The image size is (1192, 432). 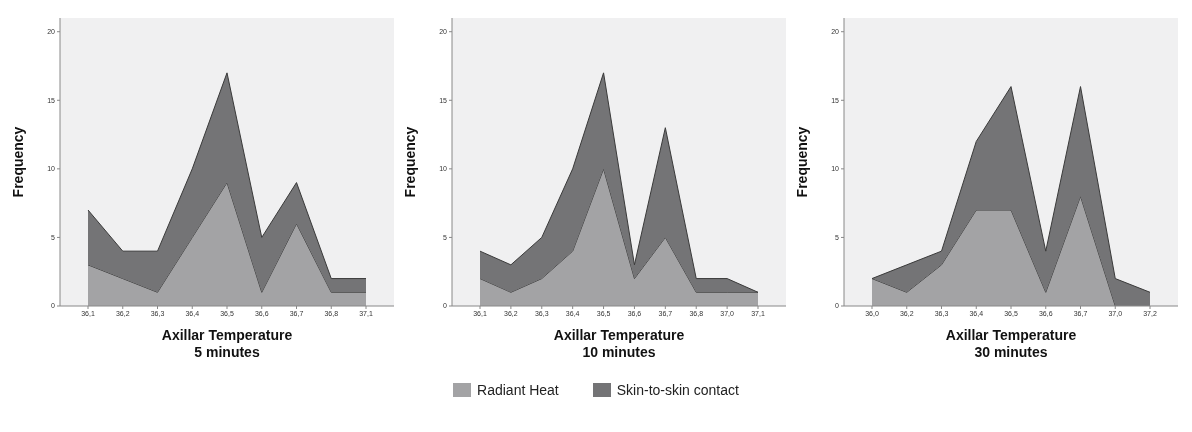 What do you see at coordinates (518, 390) in the screenshot?
I see `legend-label: Radiant Heat` at bounding box center [518, 390].